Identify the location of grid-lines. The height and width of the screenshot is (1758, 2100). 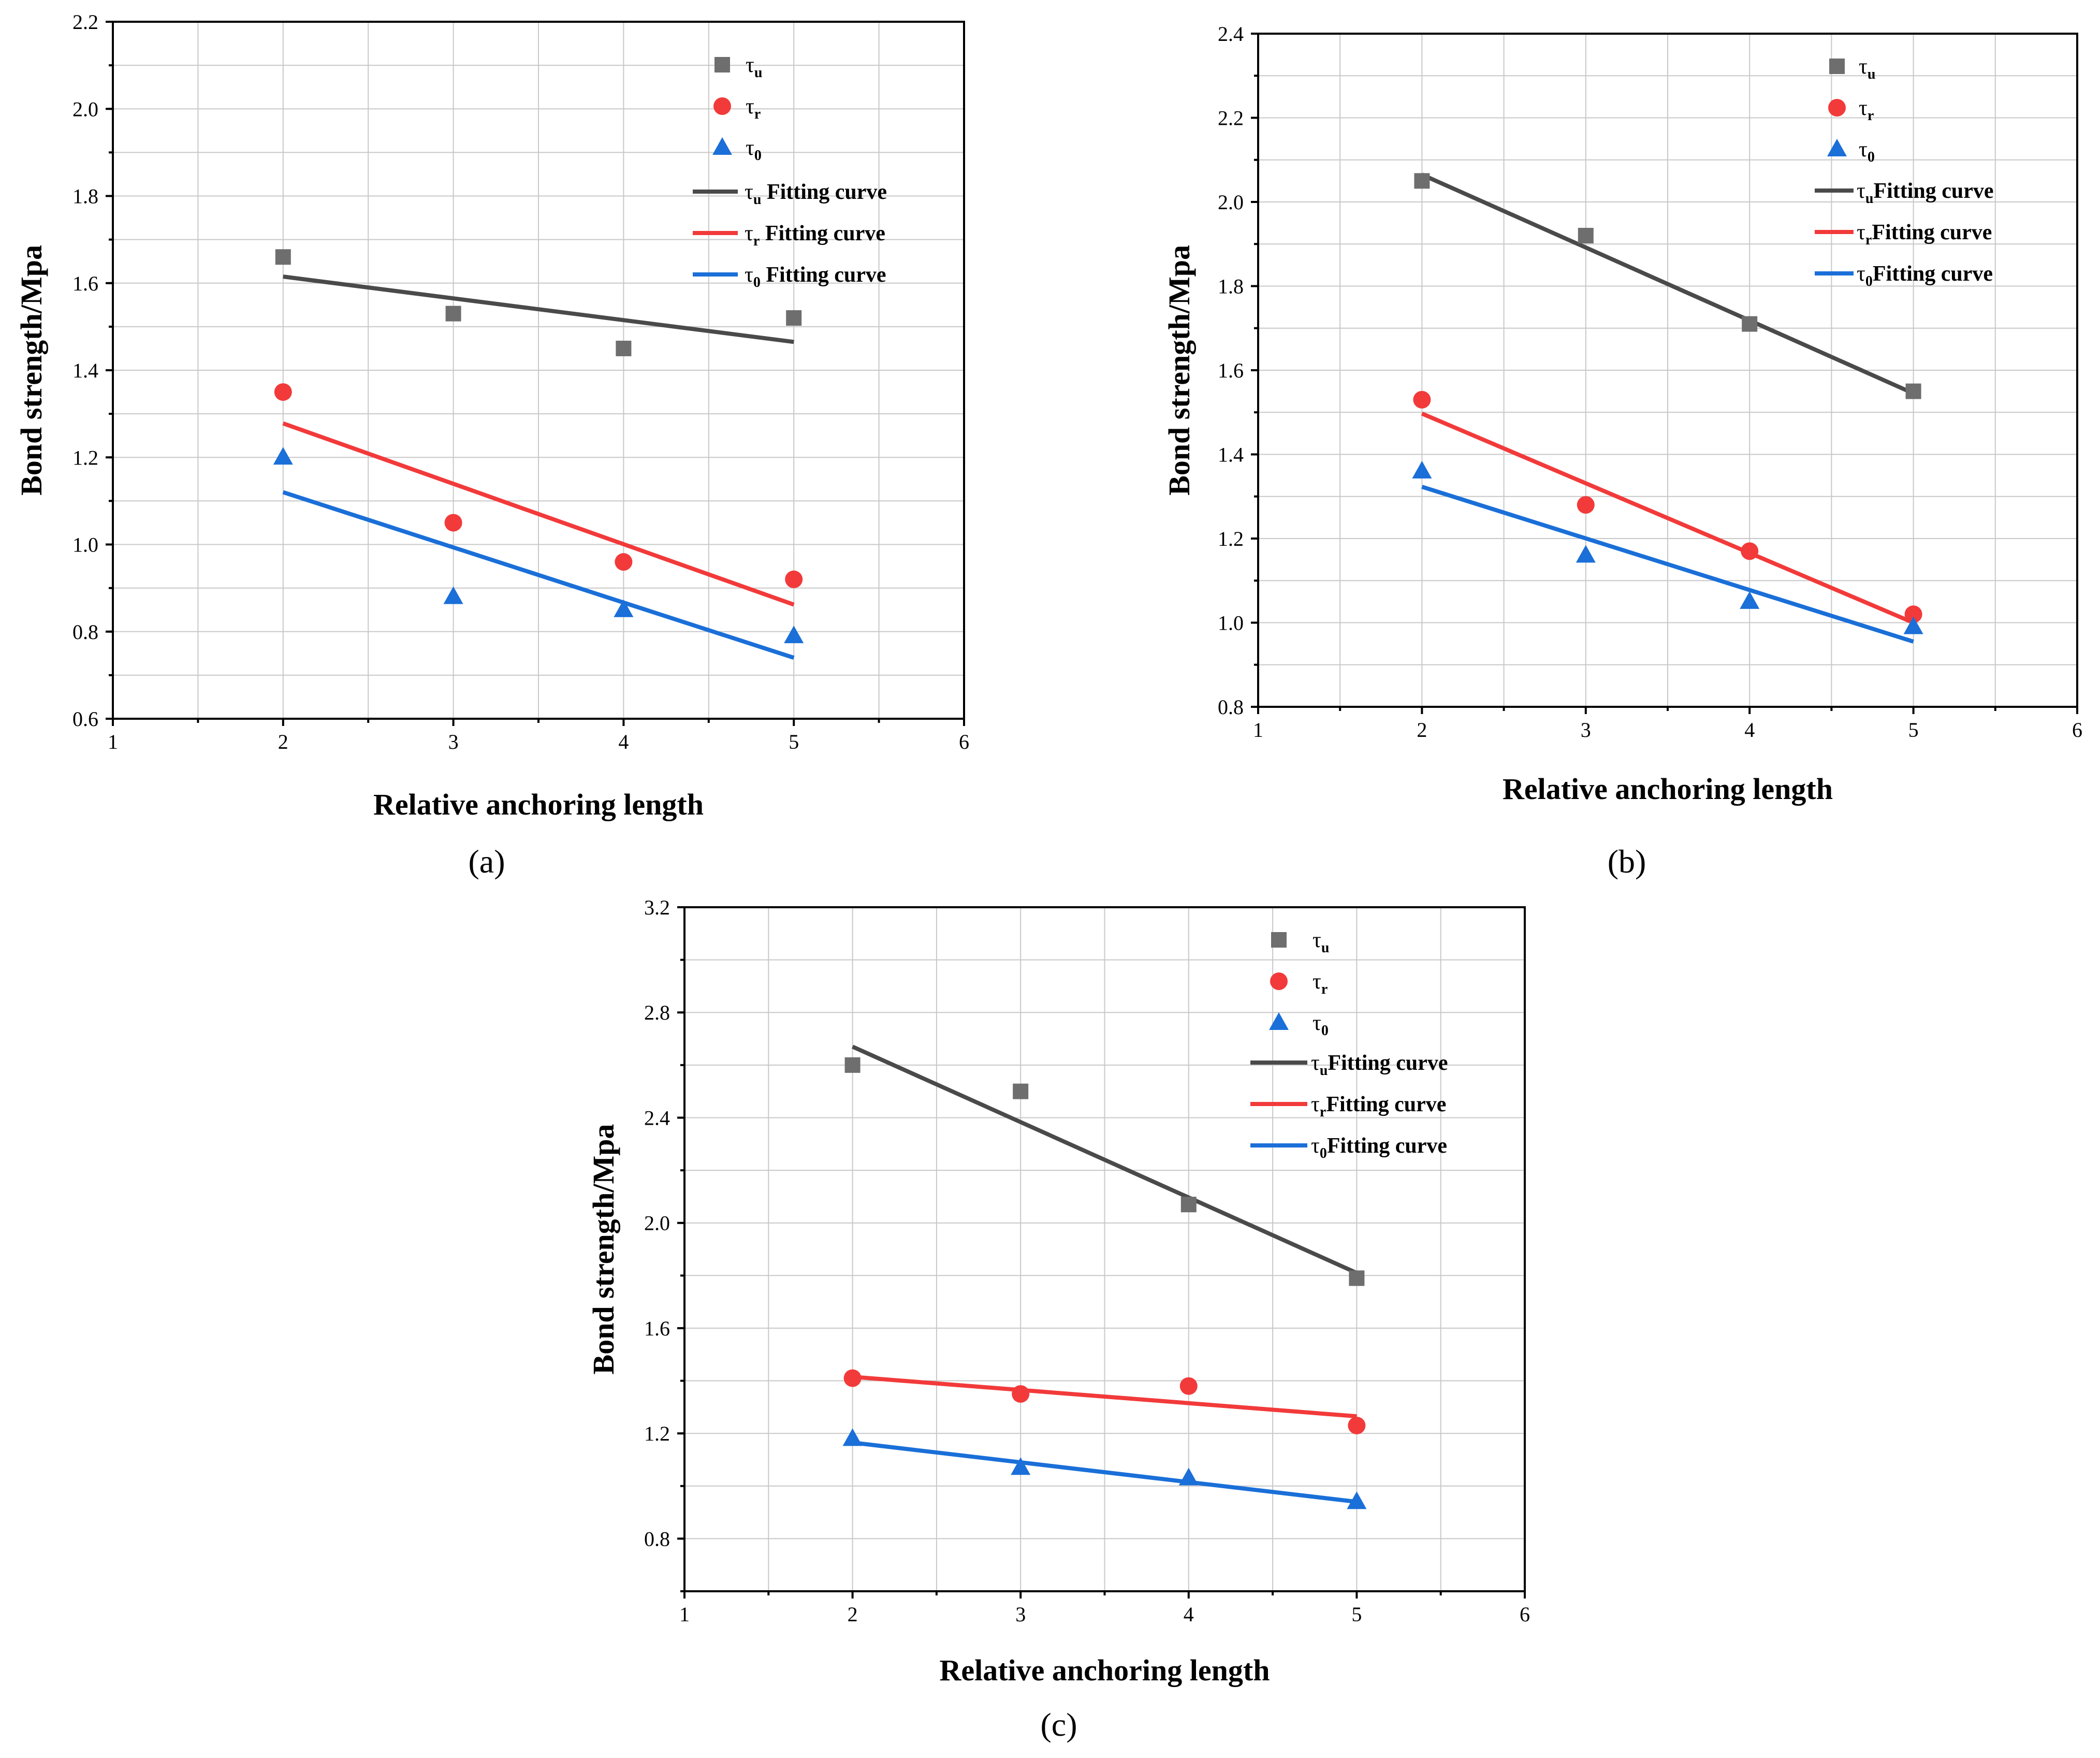
(1667, 370).